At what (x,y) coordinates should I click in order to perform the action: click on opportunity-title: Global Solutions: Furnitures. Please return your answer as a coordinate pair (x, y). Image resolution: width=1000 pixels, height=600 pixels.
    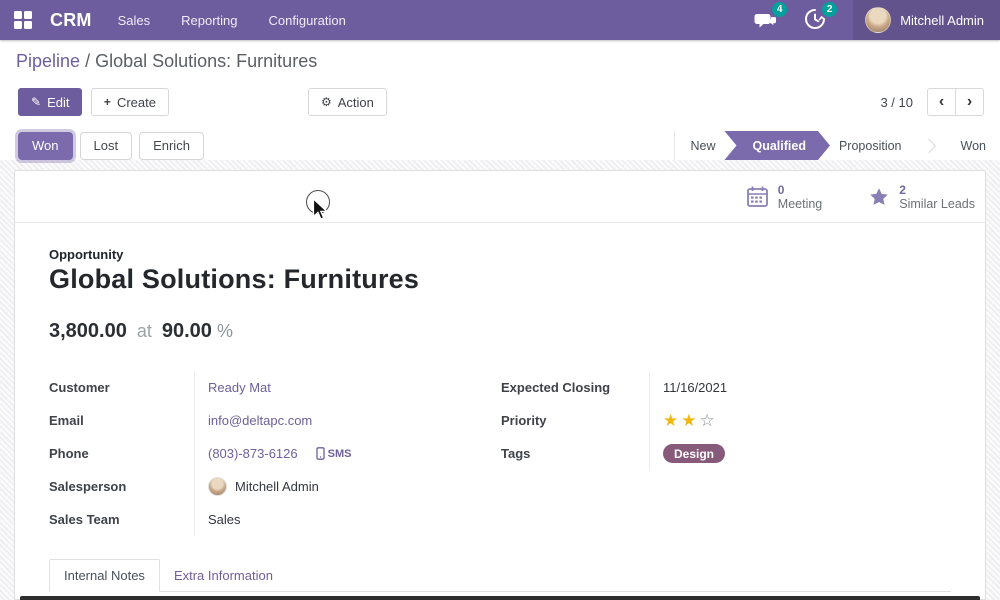
    Looking at the image, I should click on (234, 279).